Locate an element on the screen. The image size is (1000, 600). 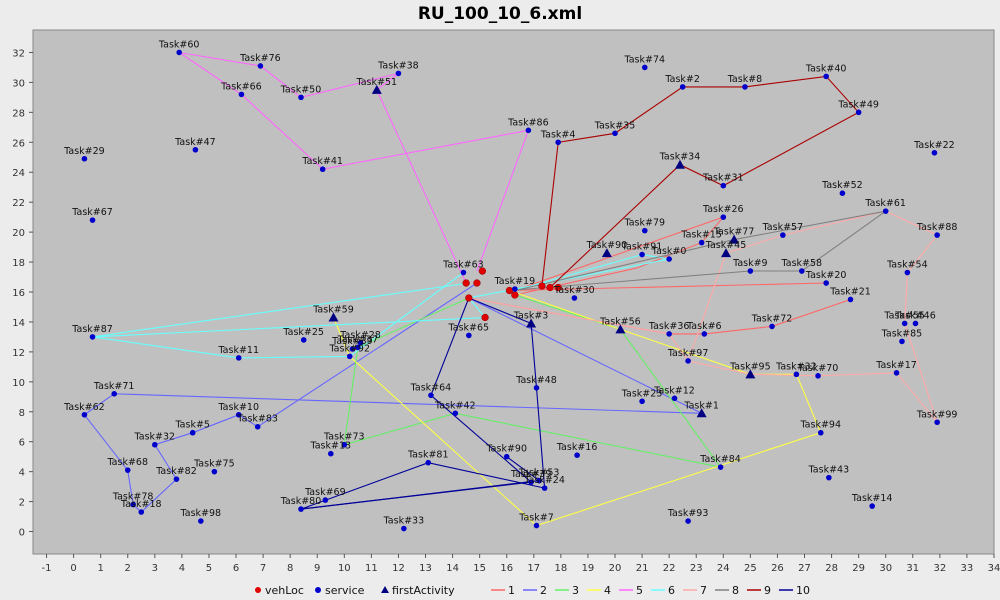
x-tick-label: 19 is located at coordinates (588, 568).